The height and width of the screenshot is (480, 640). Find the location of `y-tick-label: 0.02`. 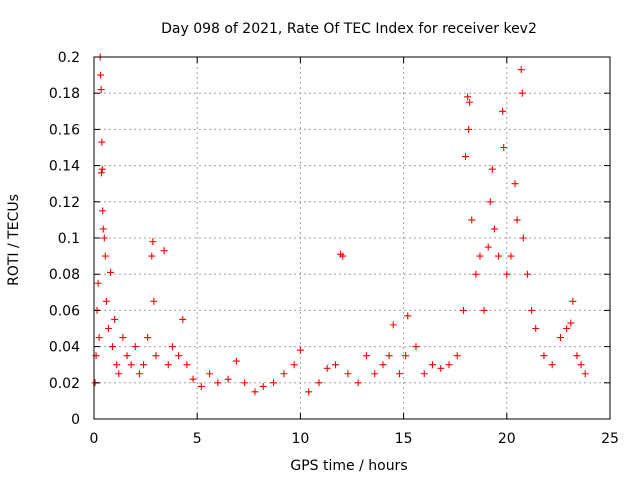

y-tick-label: 0.02 is located at coordinates (64, 384).